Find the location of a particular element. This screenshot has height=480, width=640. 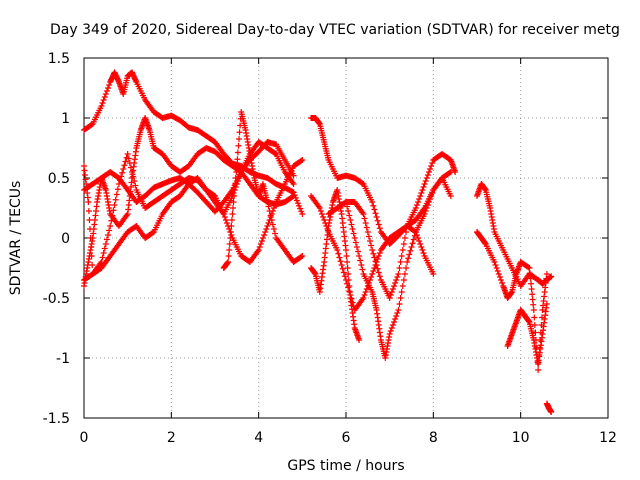

y-tick-label: -1.5 is located at coordinates (56, 419).